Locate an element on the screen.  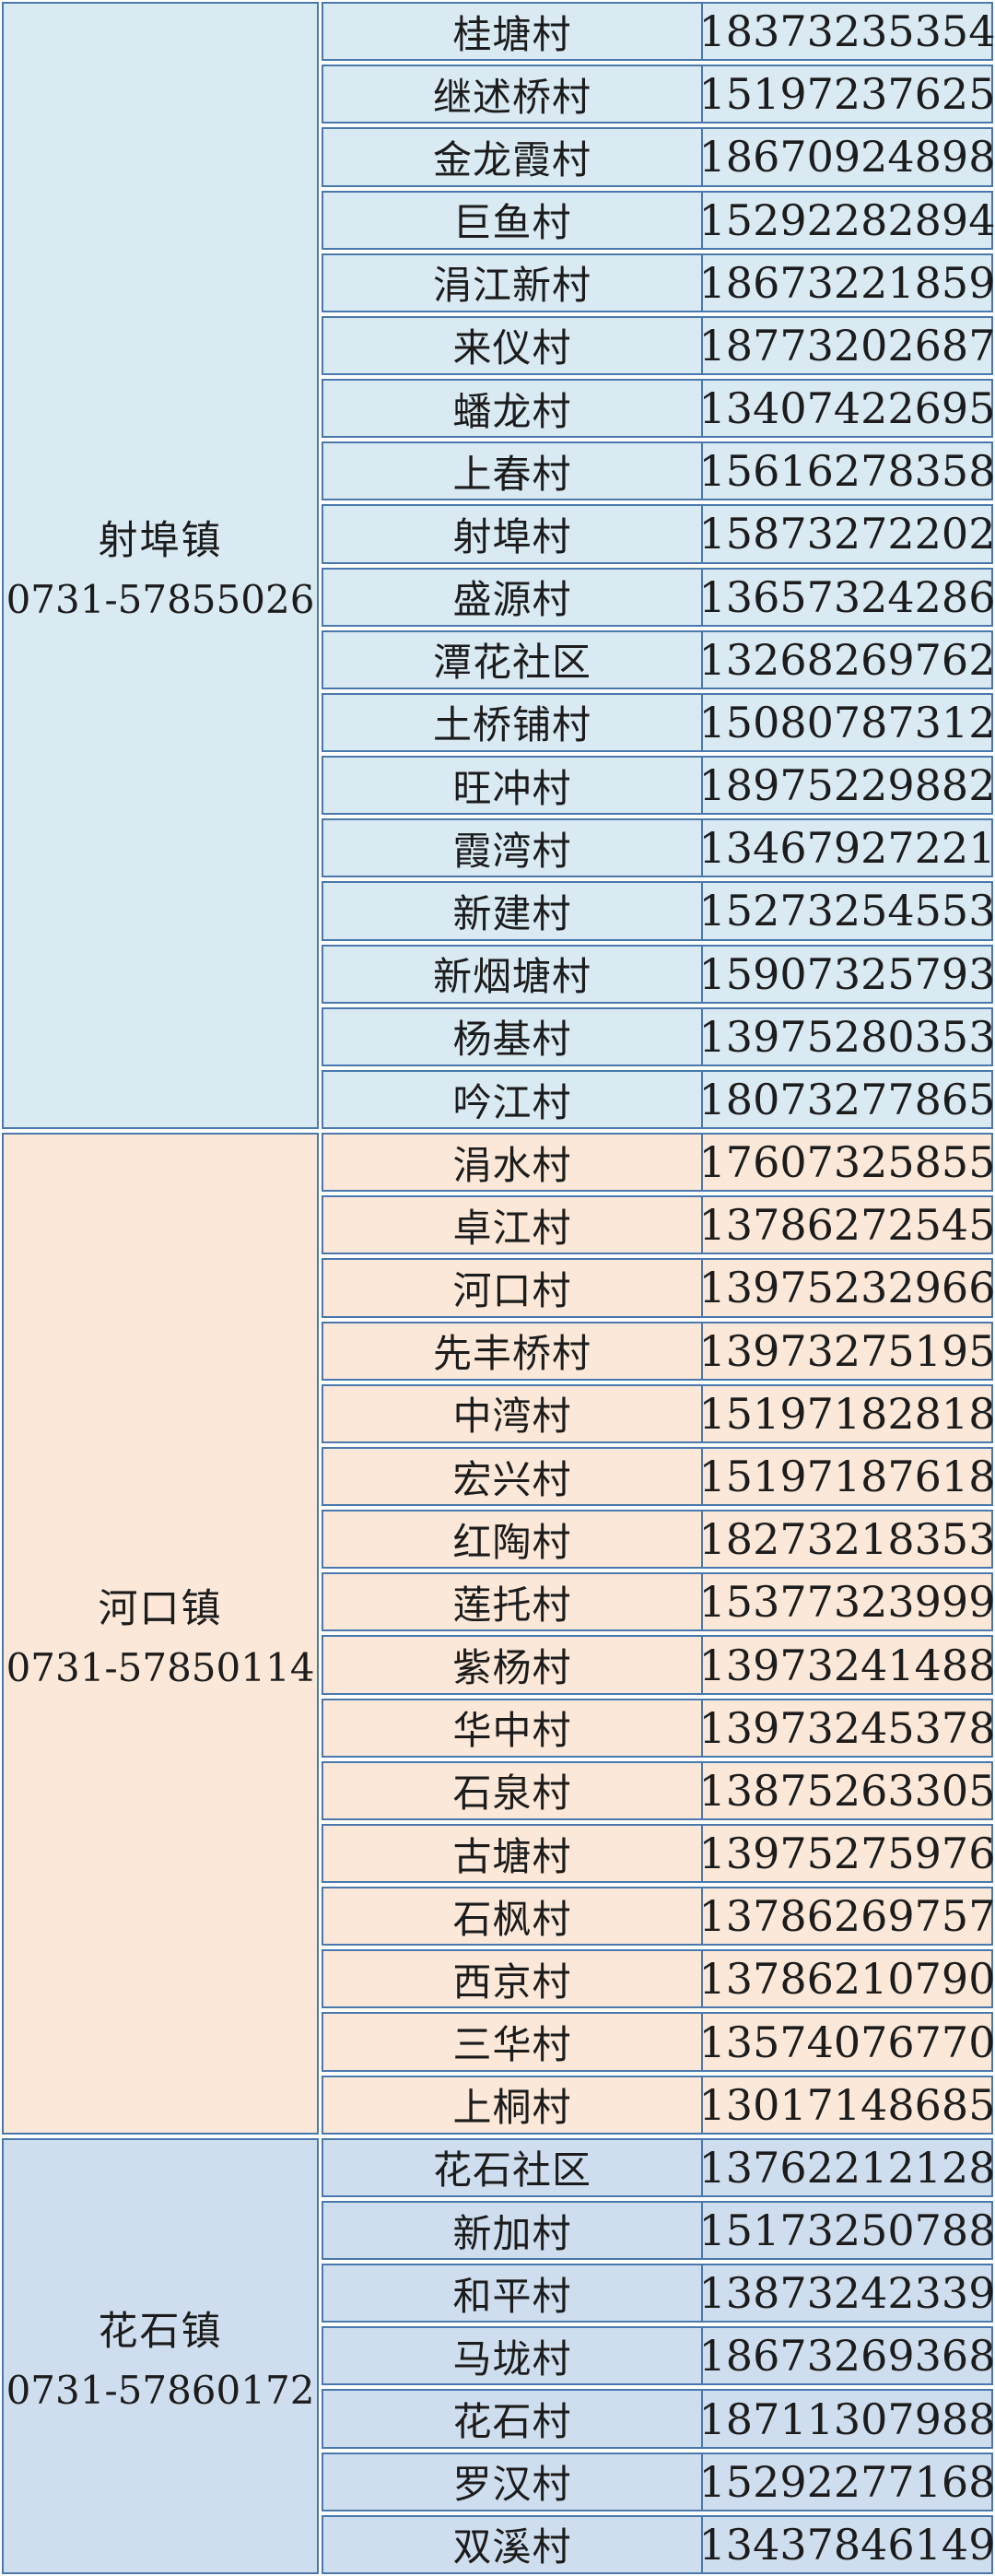
phone-number-cell: 13437846149 is located at coordinates (847, 2544).